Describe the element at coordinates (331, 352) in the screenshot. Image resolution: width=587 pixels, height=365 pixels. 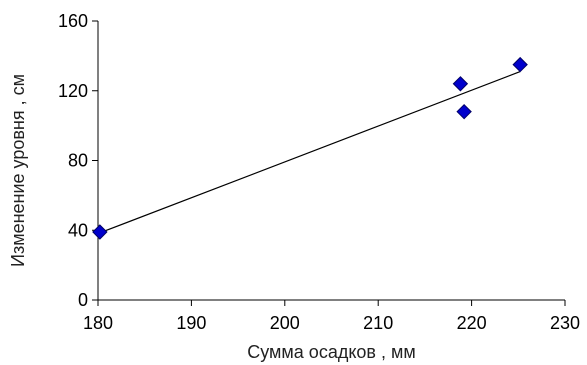
I see `x-axis-title: Сумма осадков , мм` at that location.